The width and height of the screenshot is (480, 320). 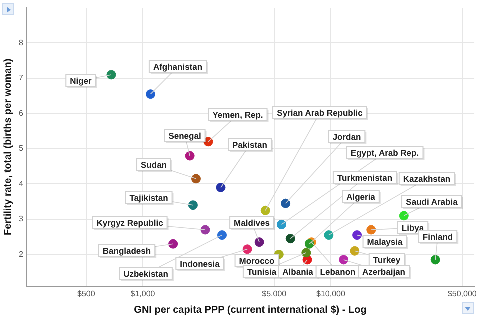 I want to click on y-axis-title: Fertility rate, total (births per woman), so click(x=8, y=147).